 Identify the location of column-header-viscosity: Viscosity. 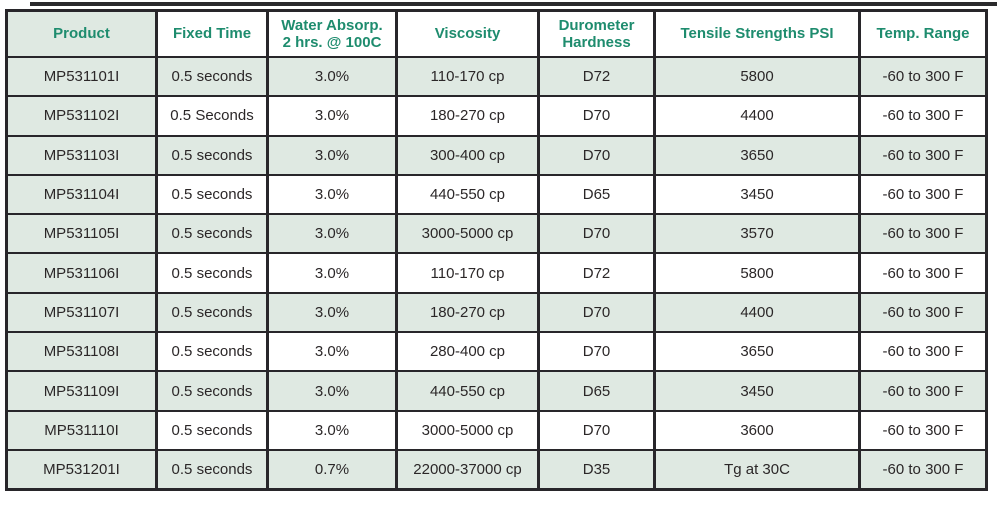
(467, 33).